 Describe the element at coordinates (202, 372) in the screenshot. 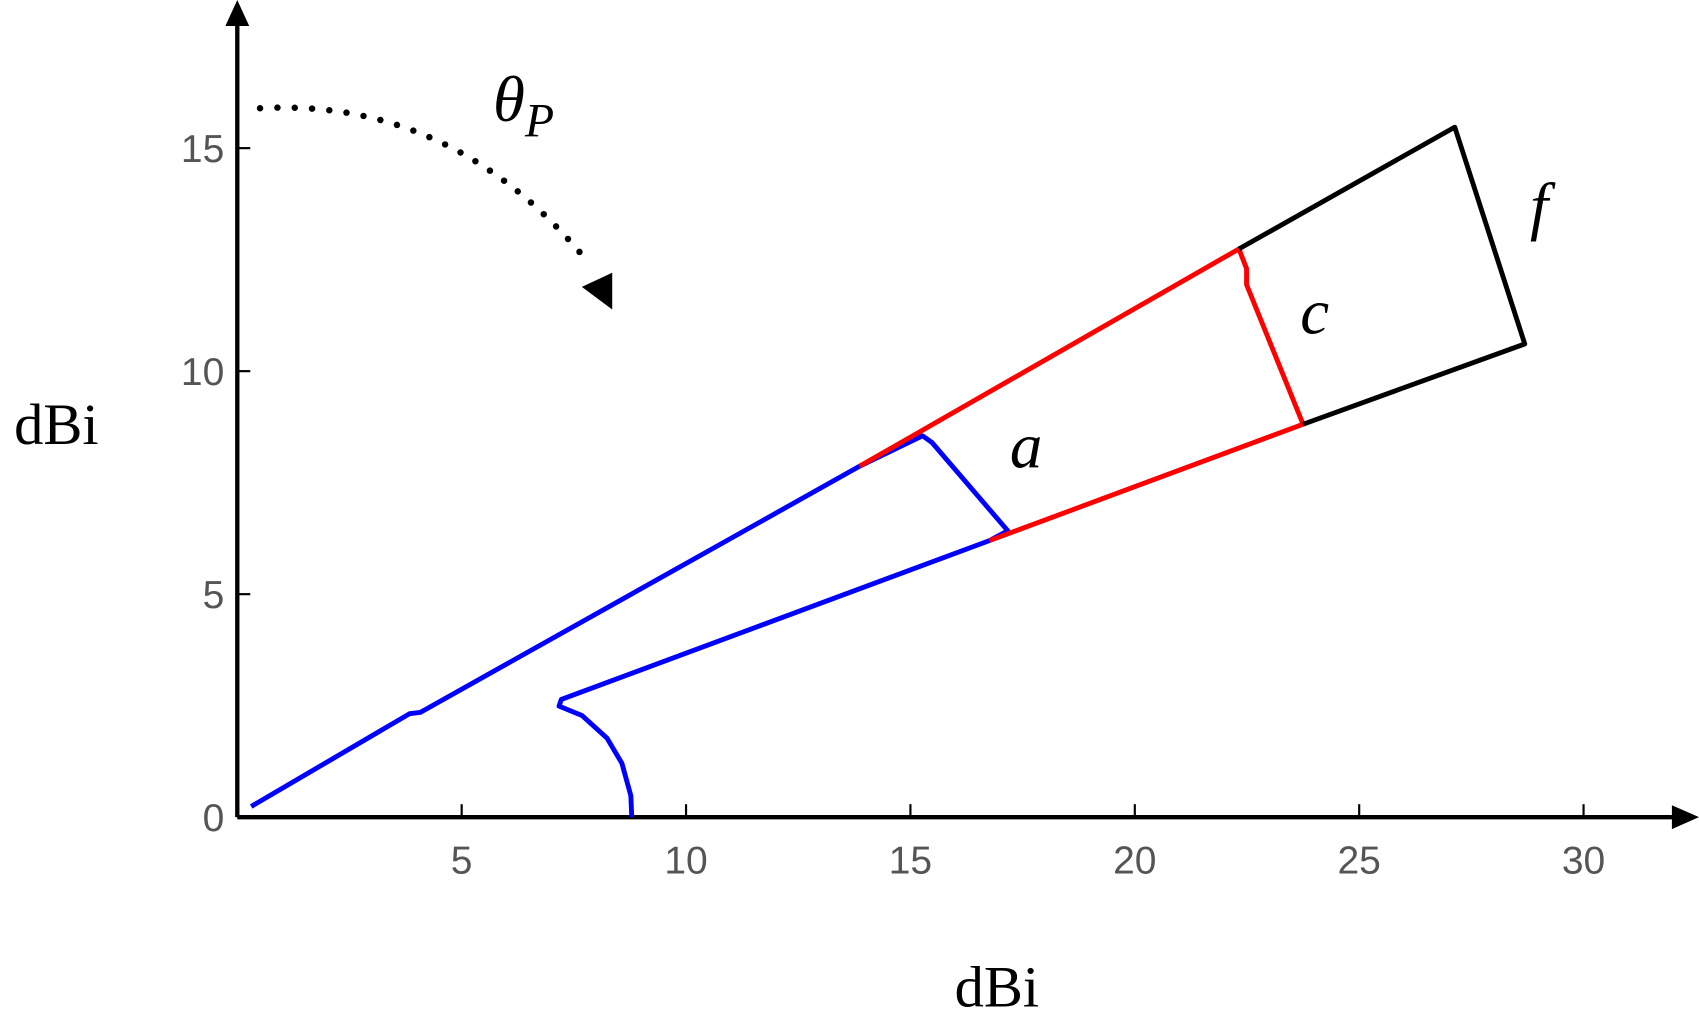

I see `y-tick-label: 10` at that location.